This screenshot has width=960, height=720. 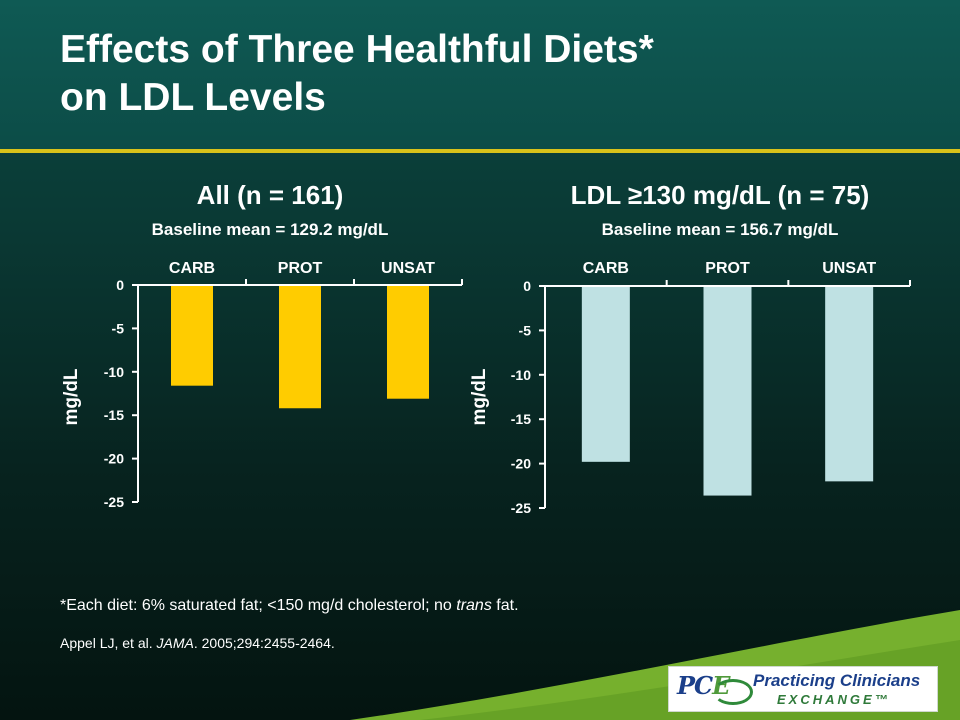 I want to click on right-chart-title: LDL ≥130 mg/dL (n = 75), so click(x=720, y=195).